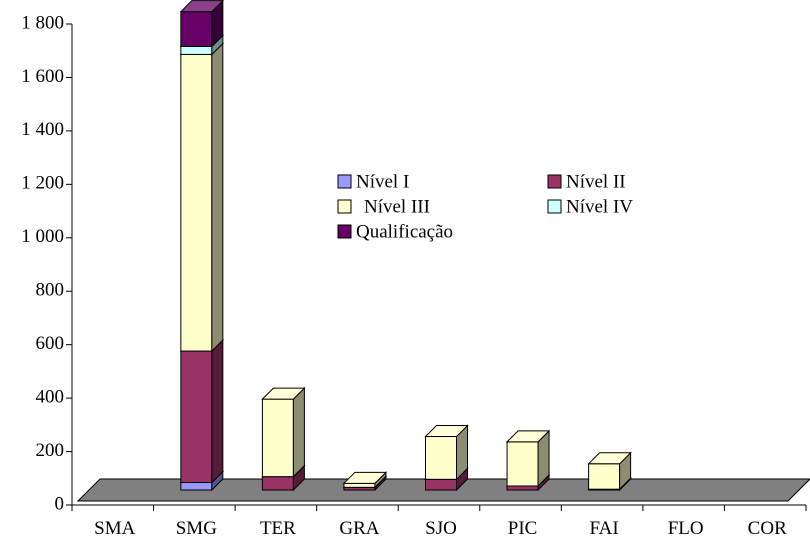 This screenshot has height=540, width=810. Describe the element at coordinates (196, 528) in the screenshot. I see `x-tick-label: SMG` at that location.